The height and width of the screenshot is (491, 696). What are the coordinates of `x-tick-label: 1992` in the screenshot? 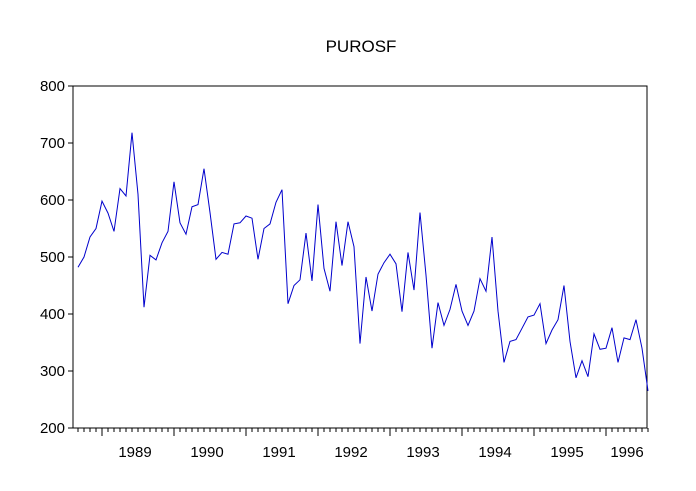 It's located at (350, 452).